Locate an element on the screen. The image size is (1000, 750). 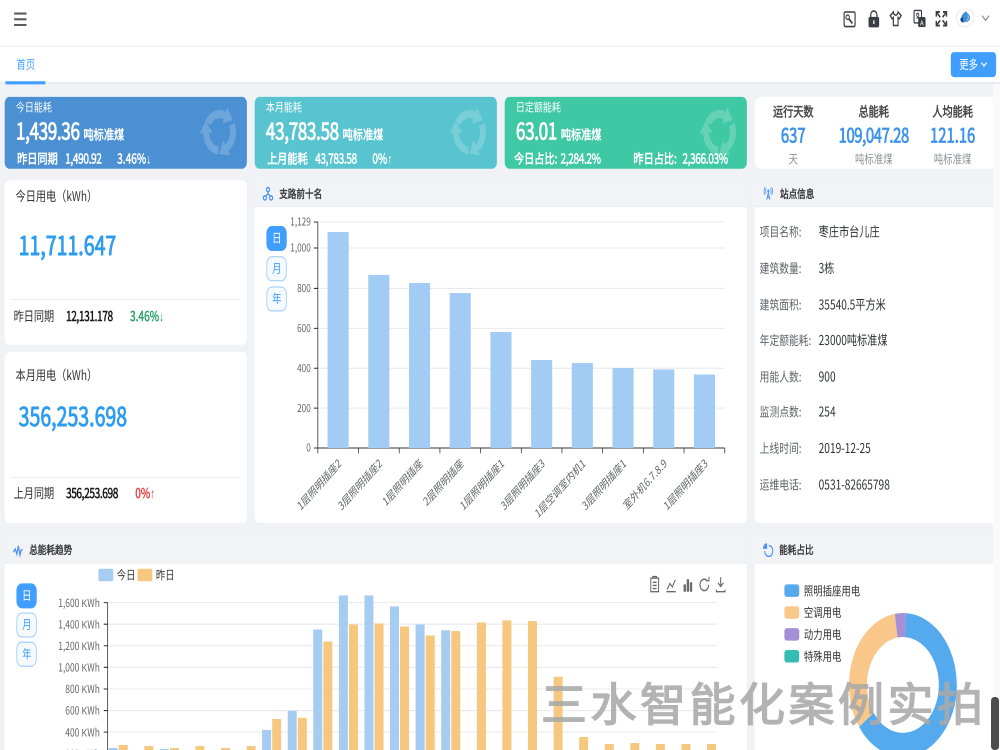
svg-text: 特殊用电 is located at coordinates (822, 656).